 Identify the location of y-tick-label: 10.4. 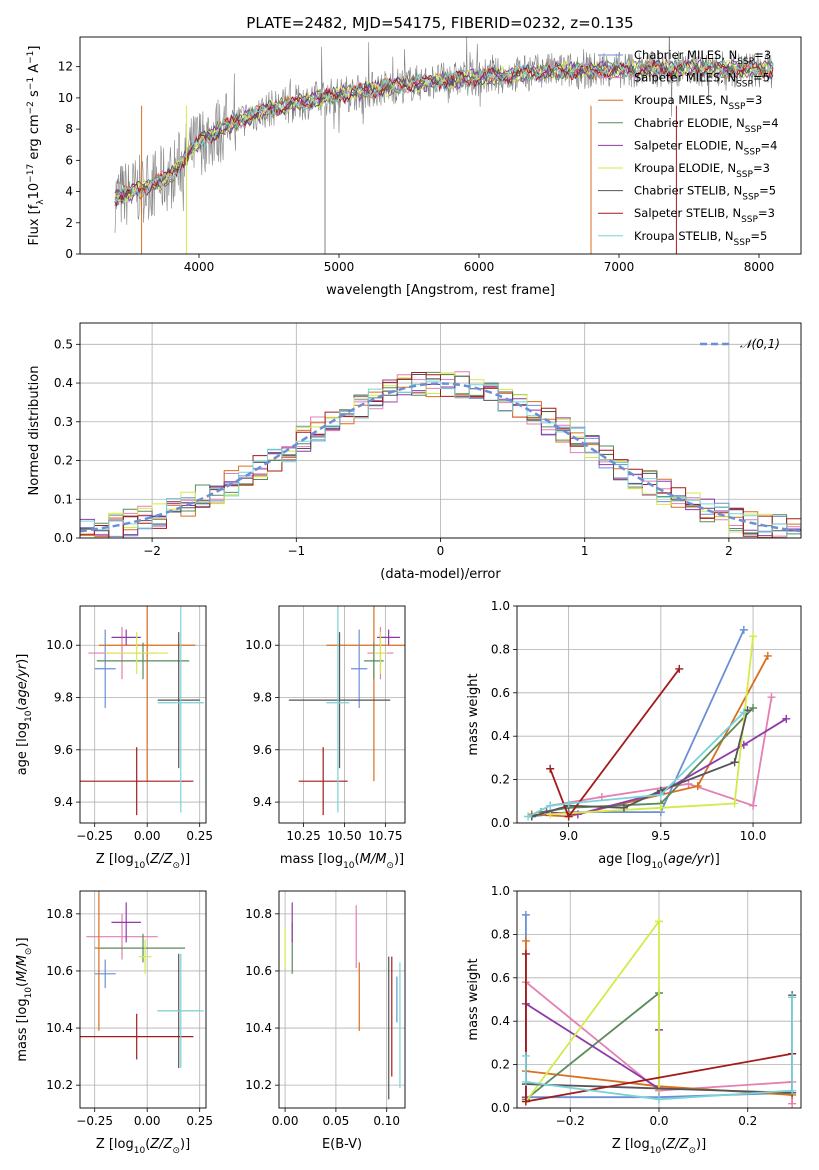
(258, 1028).